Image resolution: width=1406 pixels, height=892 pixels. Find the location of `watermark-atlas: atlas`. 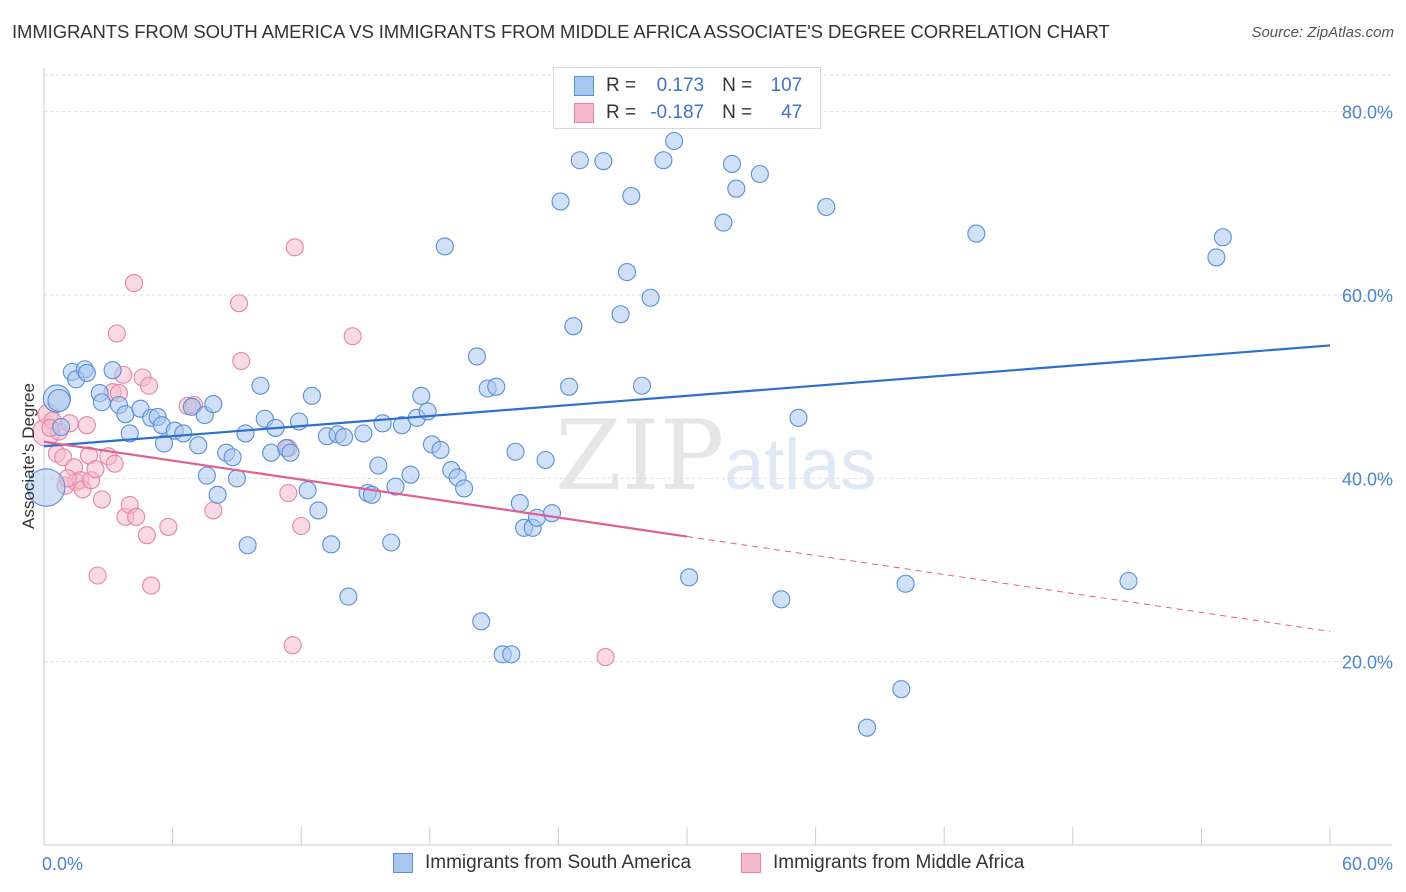

watermark-atlas: atlas is located at coordinates (800, 465).